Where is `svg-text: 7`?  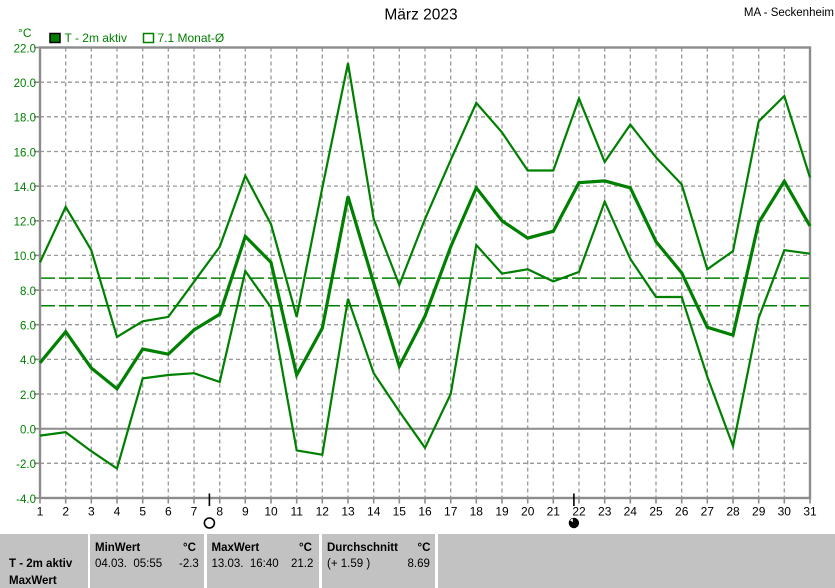
svg-text: 7 is located at coordinates (194, 512).